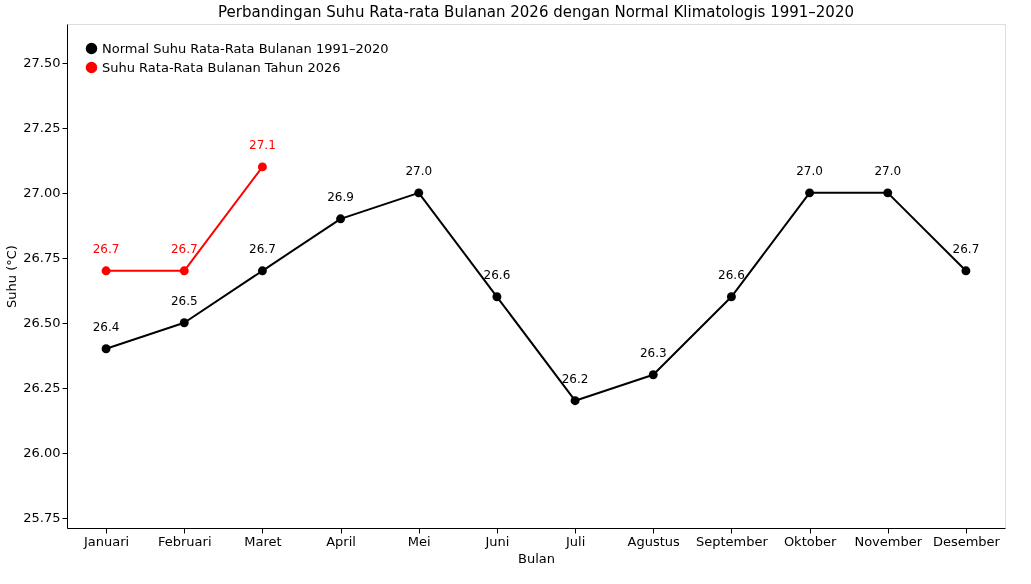 This screenshot has height=584, width=1031. I want to click on data-label: 26.5, so click(184, 300).